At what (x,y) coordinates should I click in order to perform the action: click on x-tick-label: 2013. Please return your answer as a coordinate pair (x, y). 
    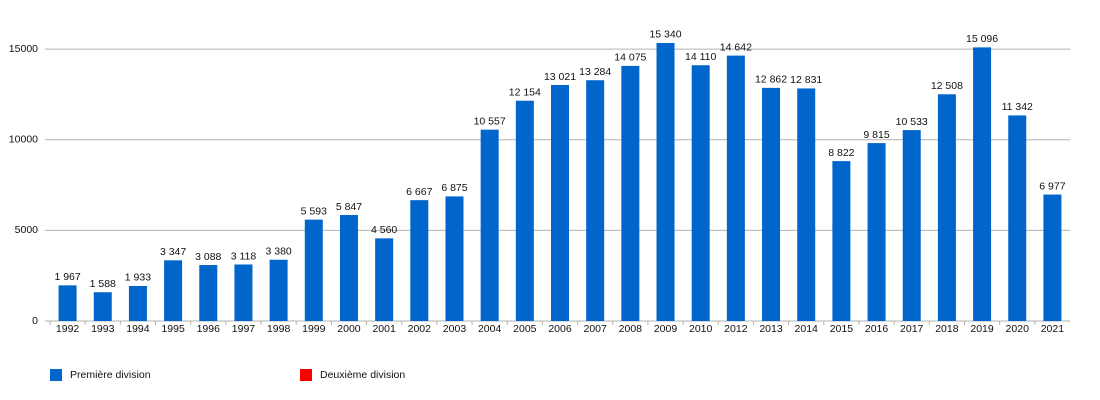
    Looking at the image, I should click on (771, 329).